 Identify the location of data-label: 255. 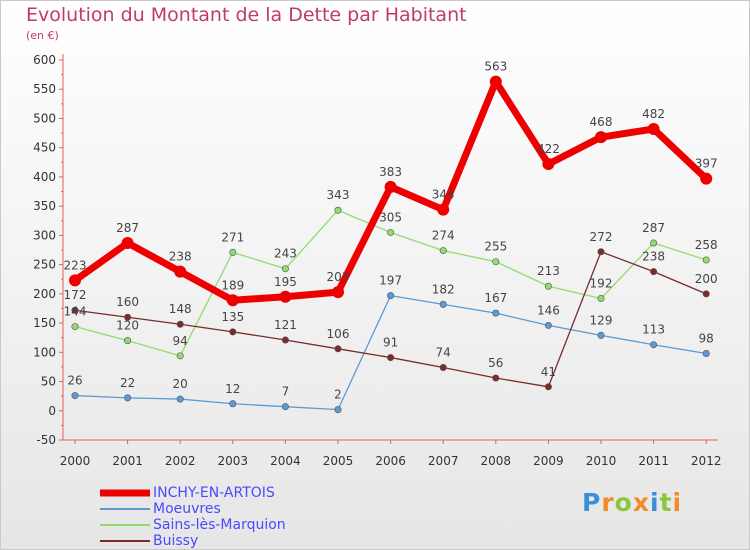
(495, 247).